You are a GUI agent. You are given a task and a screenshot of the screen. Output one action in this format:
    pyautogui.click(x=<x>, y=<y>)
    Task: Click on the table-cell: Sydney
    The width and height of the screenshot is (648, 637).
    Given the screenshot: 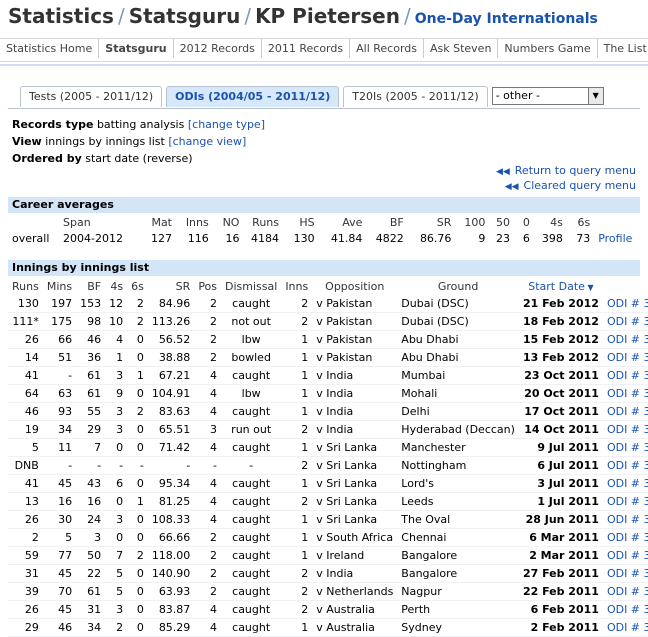 What is the action you would take?
    pyautogui.click(x=458, y=627)
    